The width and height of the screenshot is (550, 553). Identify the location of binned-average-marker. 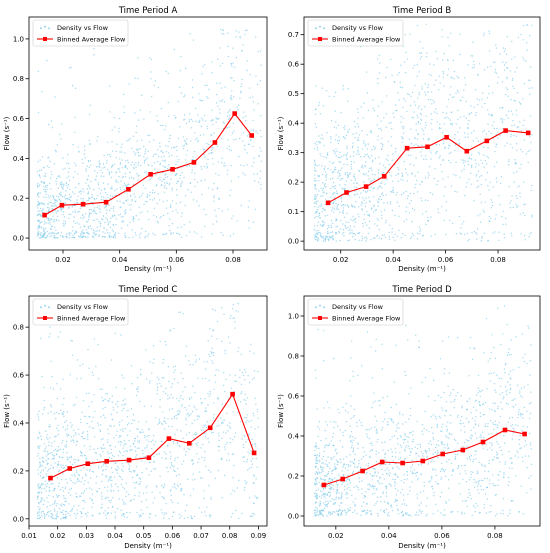
(251, 135).